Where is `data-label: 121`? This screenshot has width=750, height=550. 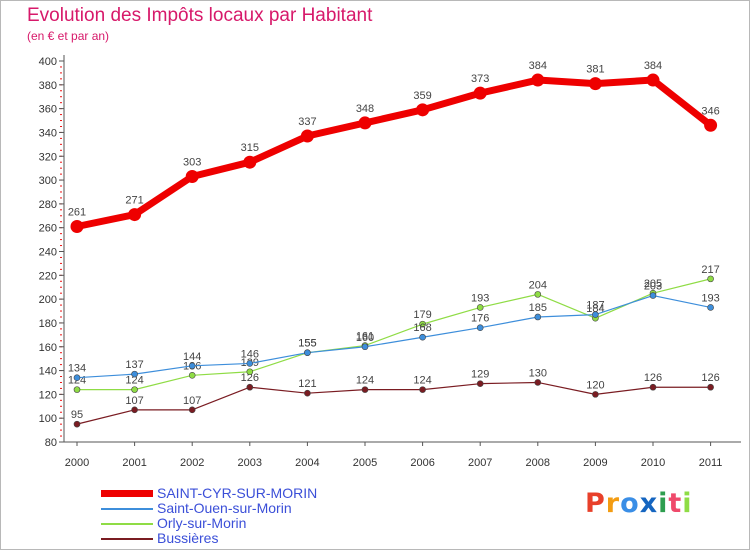
data-label: 121 is located at coordinates (307, 384).